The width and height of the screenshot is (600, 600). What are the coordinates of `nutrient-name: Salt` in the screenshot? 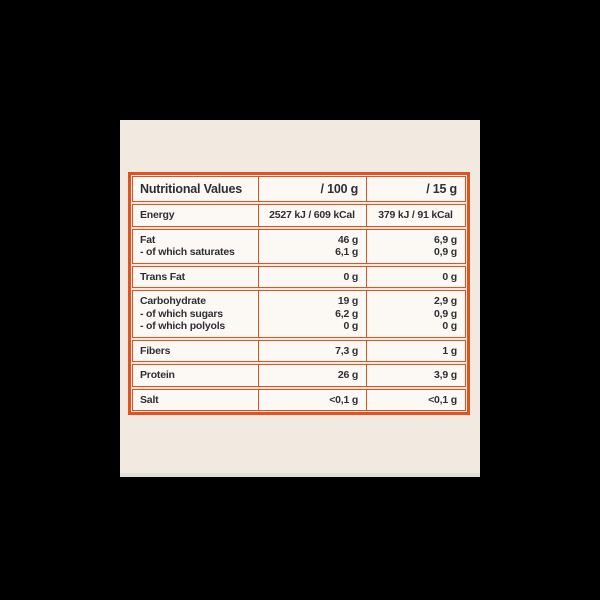 It's located at (149, 399).